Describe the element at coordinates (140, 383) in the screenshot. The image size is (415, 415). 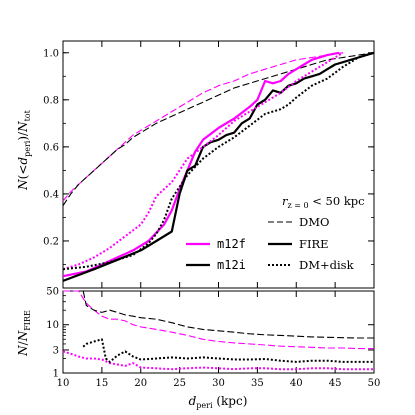
I see `xtick-label: 20` at that location.